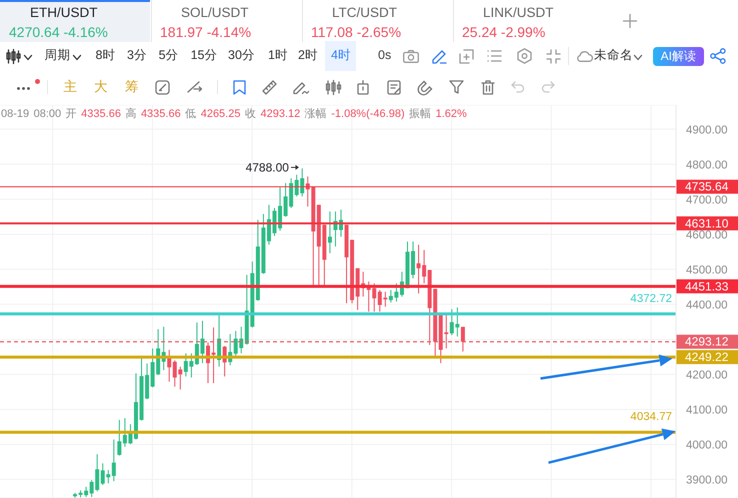  I want to click on text: SOL/USDT 181.97 -4.14%, so click(206, 22).